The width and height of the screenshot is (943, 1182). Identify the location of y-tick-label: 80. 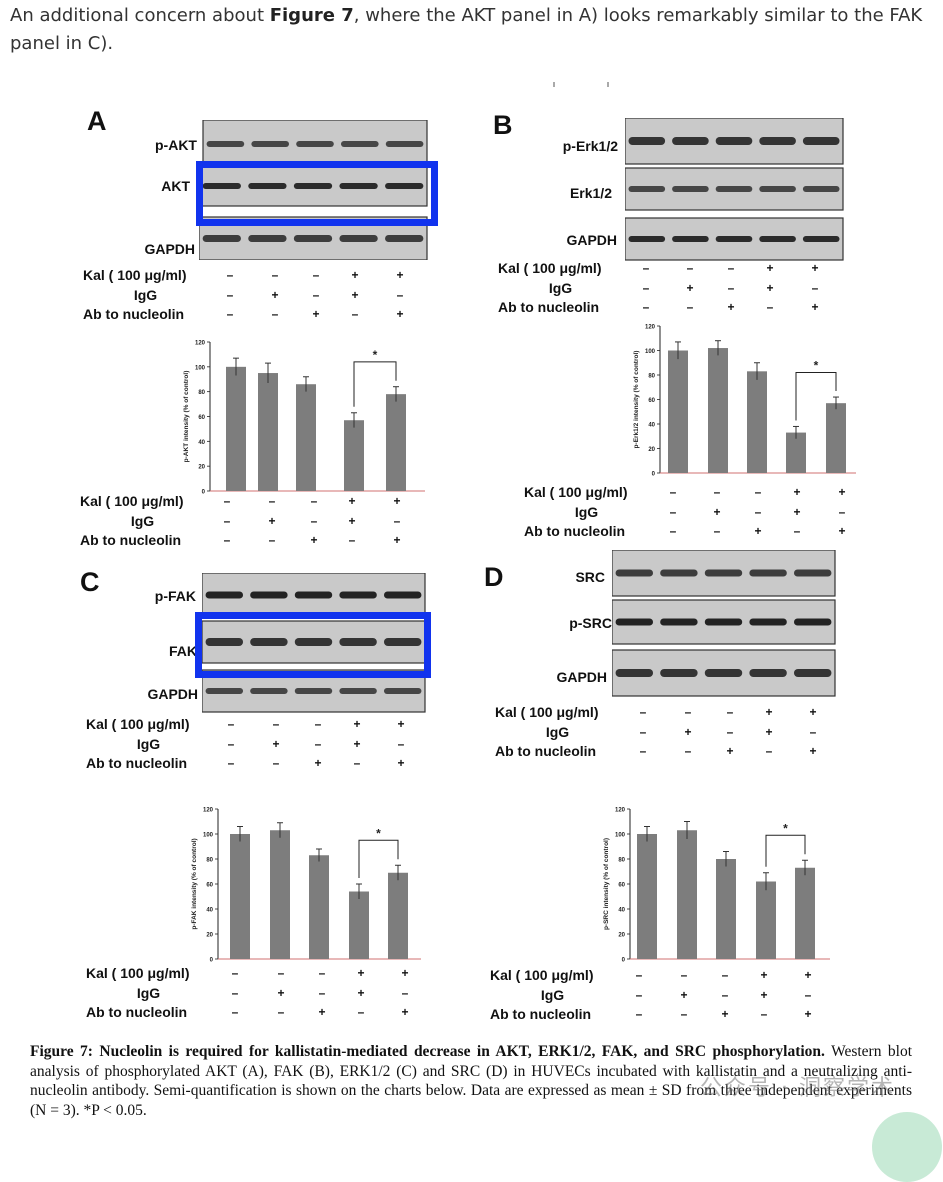
(651, 377).